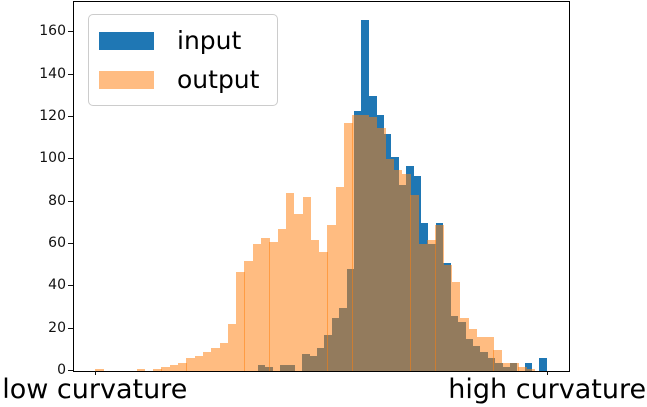 Image resolution: width=647 pixels, height=407 pixels. I want to click on y-tick-label: 60, so click(57, 242).